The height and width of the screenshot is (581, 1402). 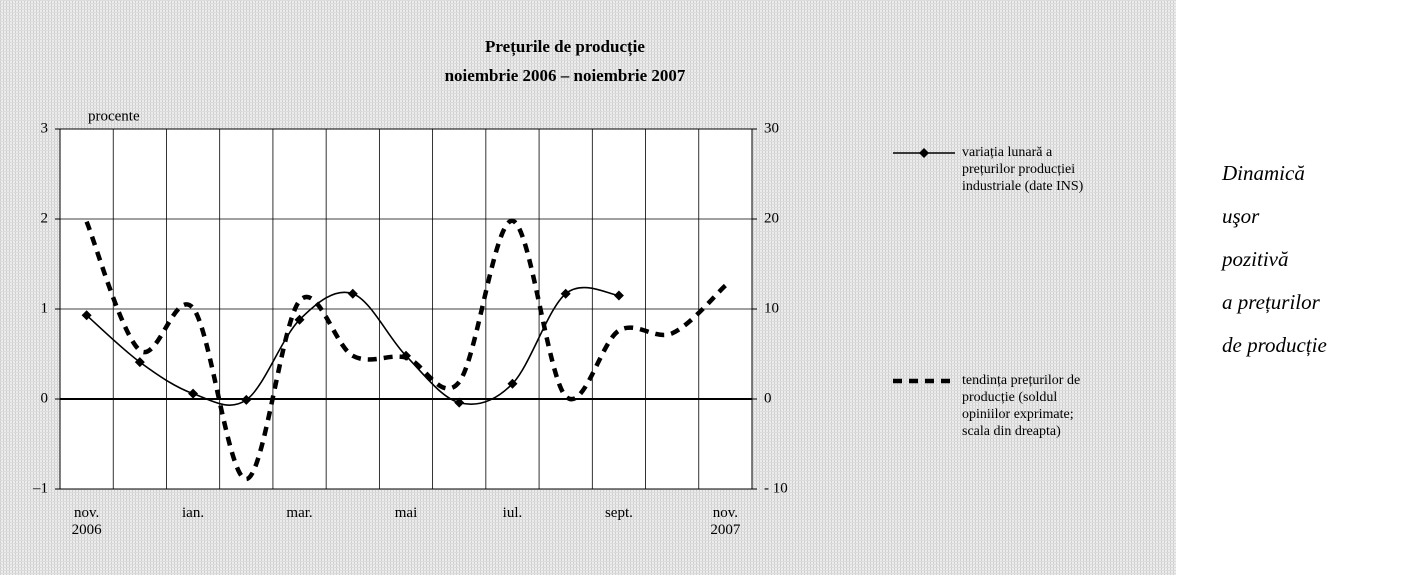 I want to click on y2-tick-label: 0, so click(x=768, y=398).